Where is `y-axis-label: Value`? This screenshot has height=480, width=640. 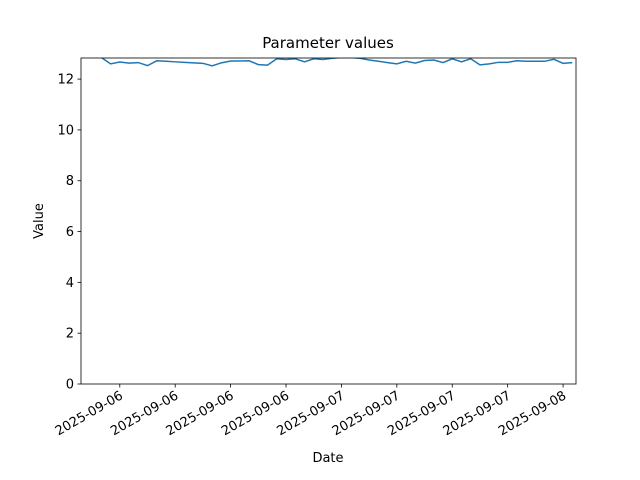 y-axis-label: Value is located at coordinates (39, 221).